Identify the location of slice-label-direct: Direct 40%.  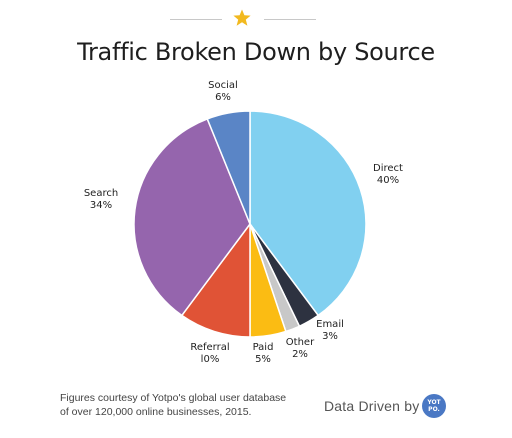
(388, 175).